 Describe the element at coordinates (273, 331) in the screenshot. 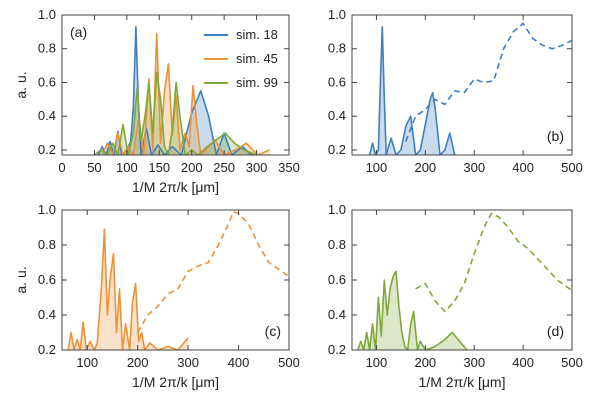

I see `panel-label: (c)` at that location.